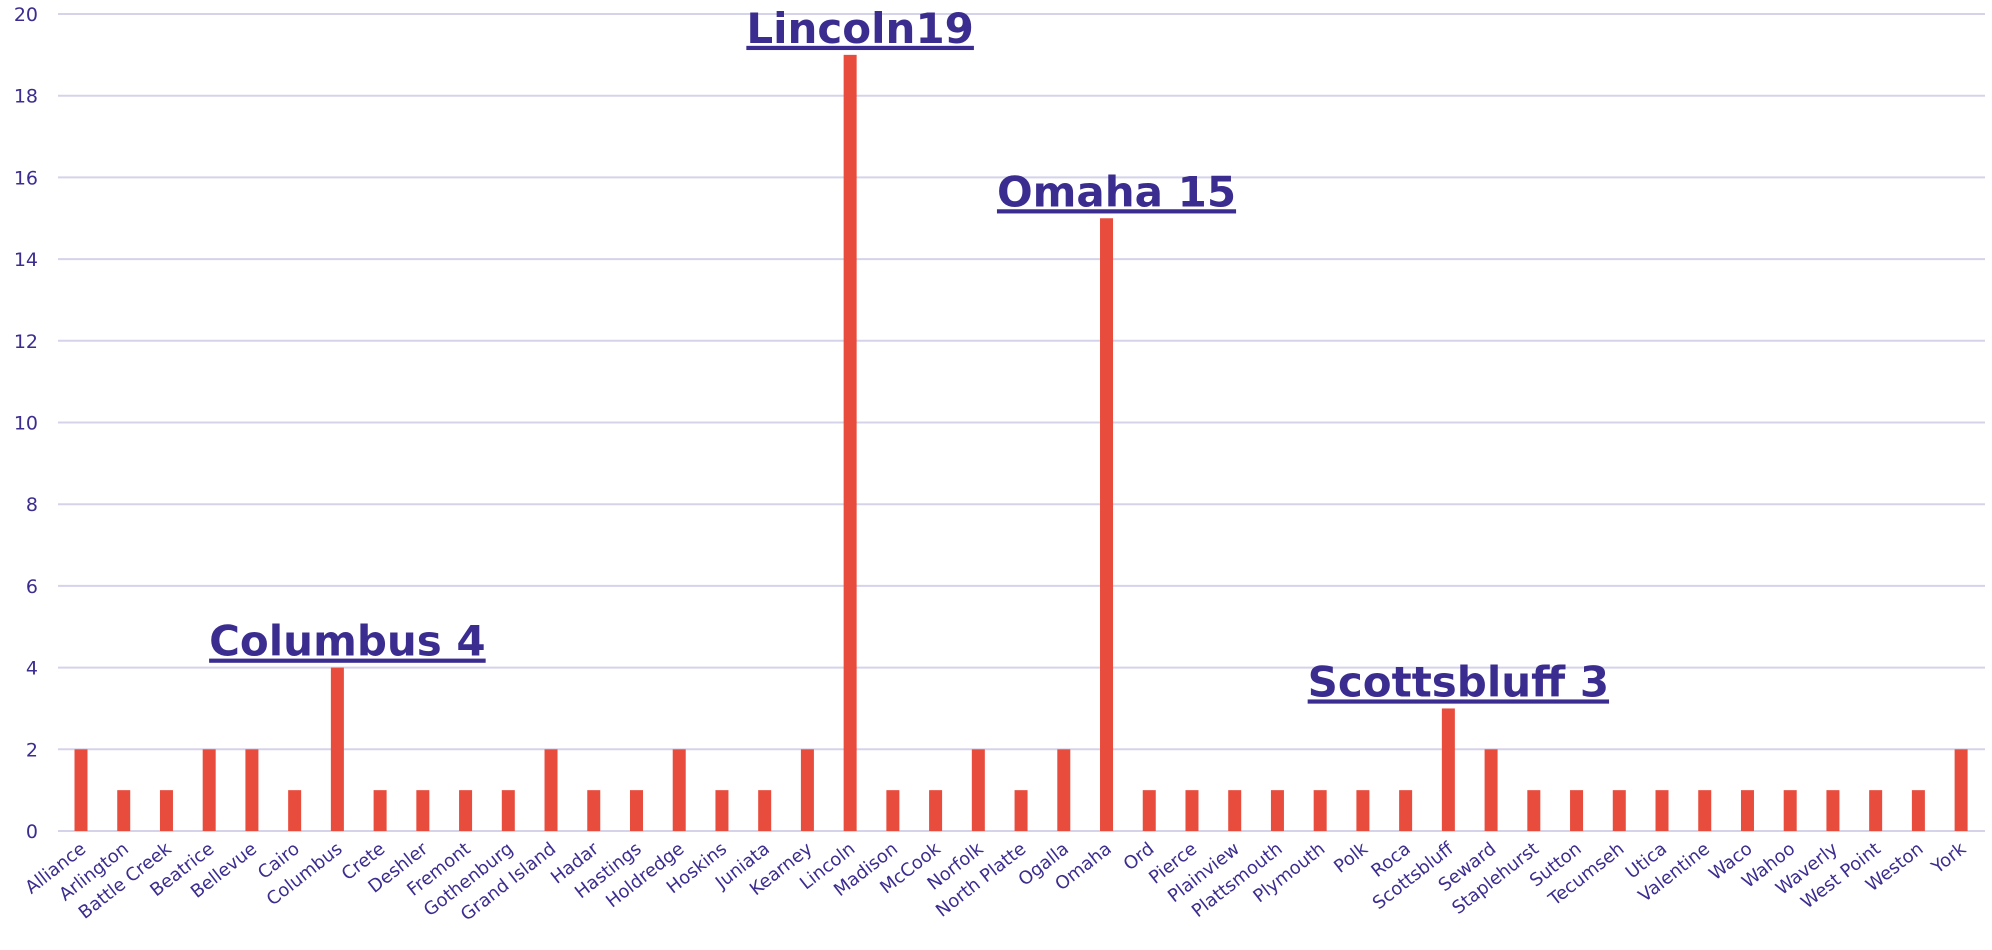  Describe the element at coordinates (978, 790) in the screenshot. I see `bar-norfolk` at that location.